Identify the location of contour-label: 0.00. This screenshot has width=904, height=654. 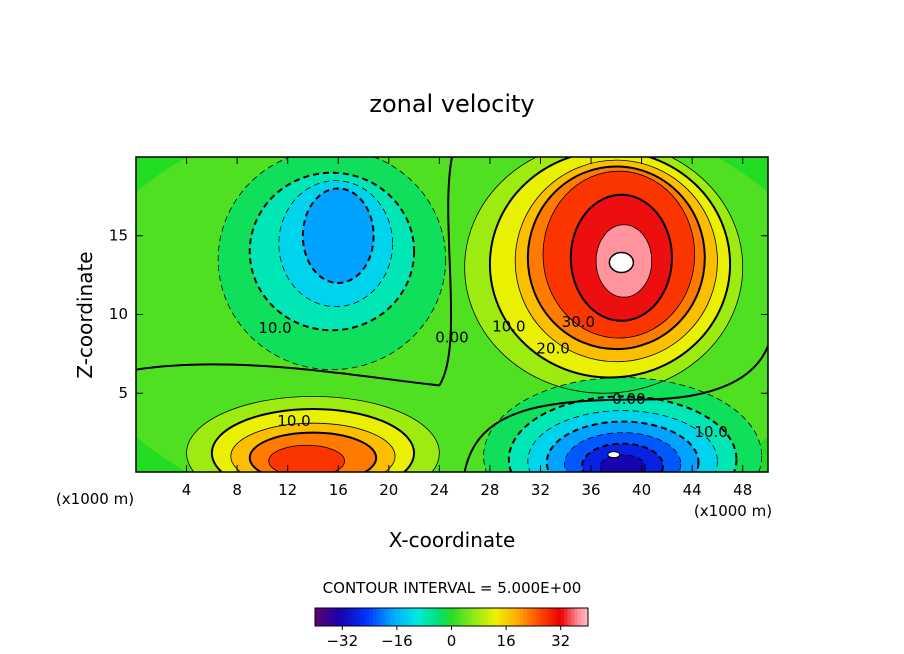
(451, 338).